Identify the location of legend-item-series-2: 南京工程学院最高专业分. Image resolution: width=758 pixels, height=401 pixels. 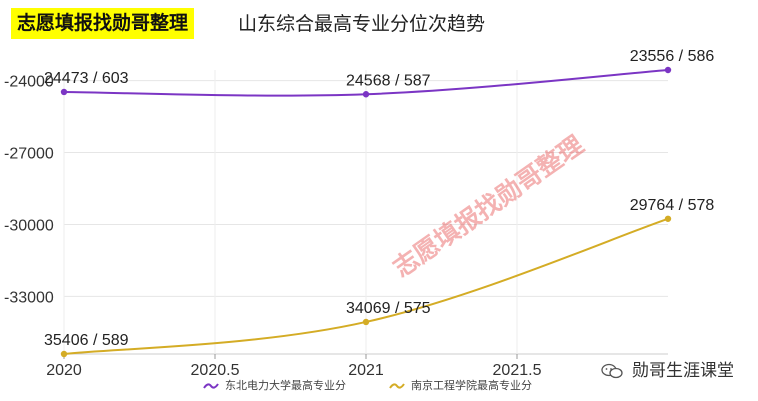
(460, 385).